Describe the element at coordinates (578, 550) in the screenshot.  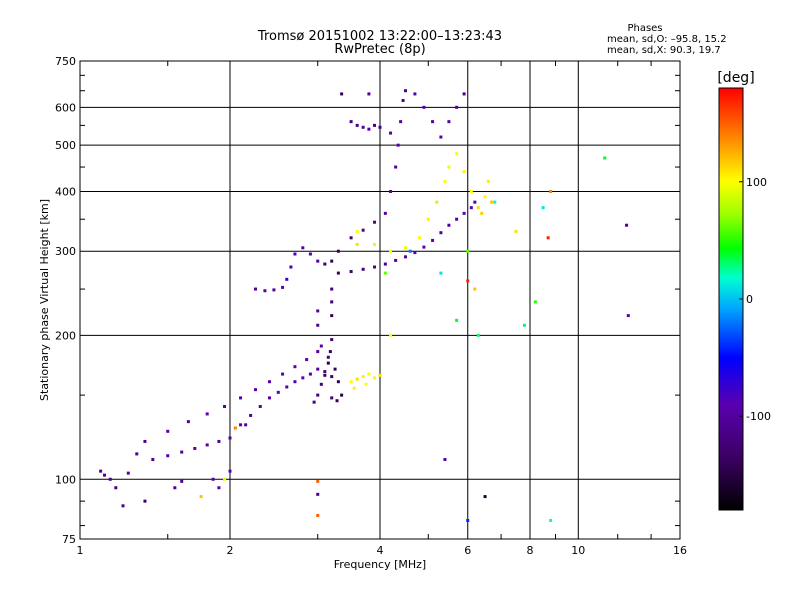
I see `x-tick-label: 10` at that location.